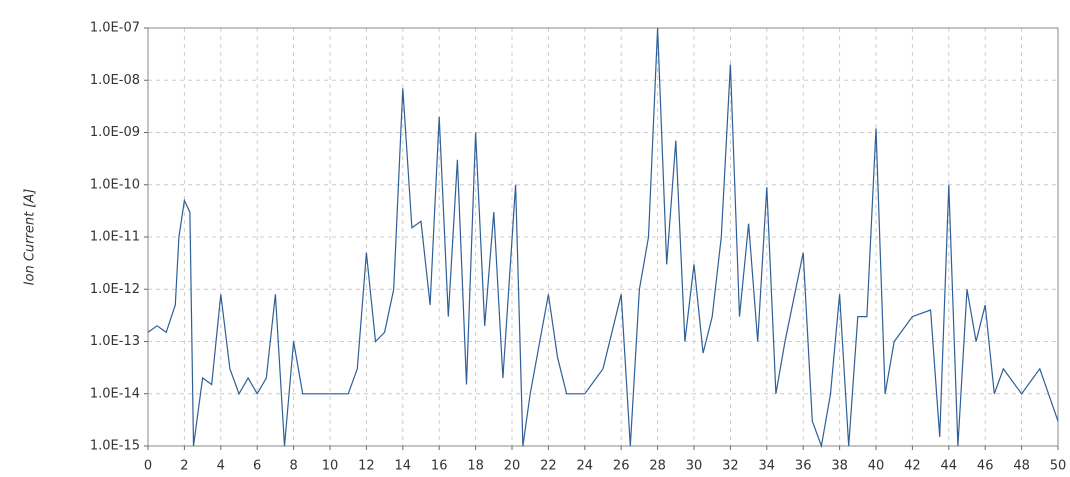  Describe the element at coordinates (1021, 466) in the screenshot. I see `x-tick-label: 48` at that location.